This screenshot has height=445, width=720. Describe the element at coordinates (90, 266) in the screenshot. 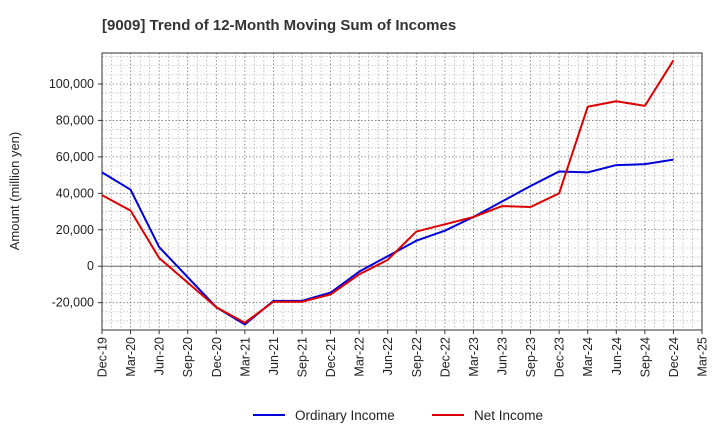

I see `y-tick-label: 0` at that location.